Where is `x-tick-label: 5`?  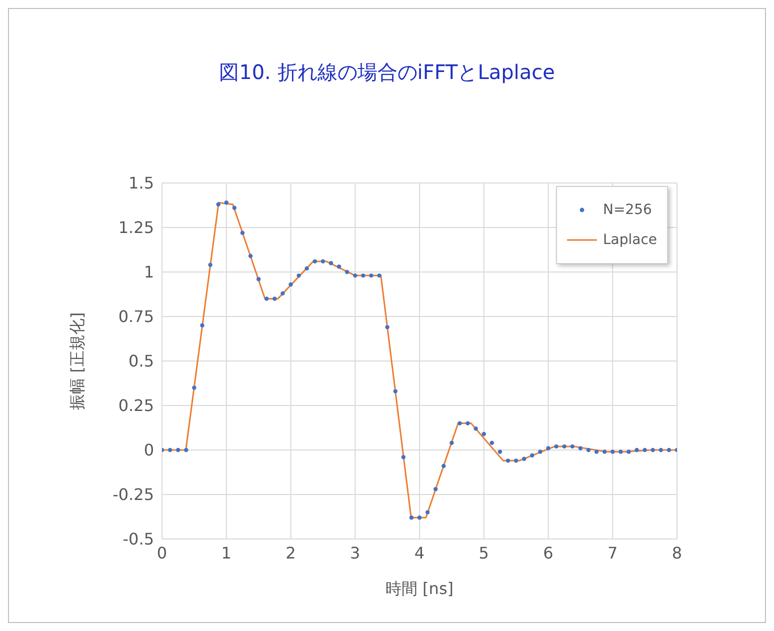
x-tick-label: 5 is located at coordinates (483, 552).